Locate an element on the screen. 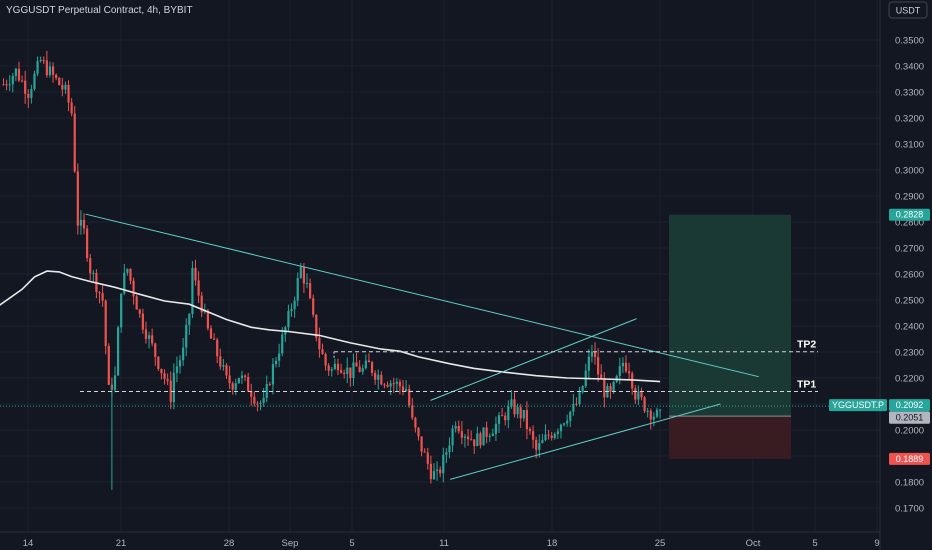 The height and width of the screenshot is (550, 932). price-tick-label: 0.2500 is located at coordinates (909, 301).